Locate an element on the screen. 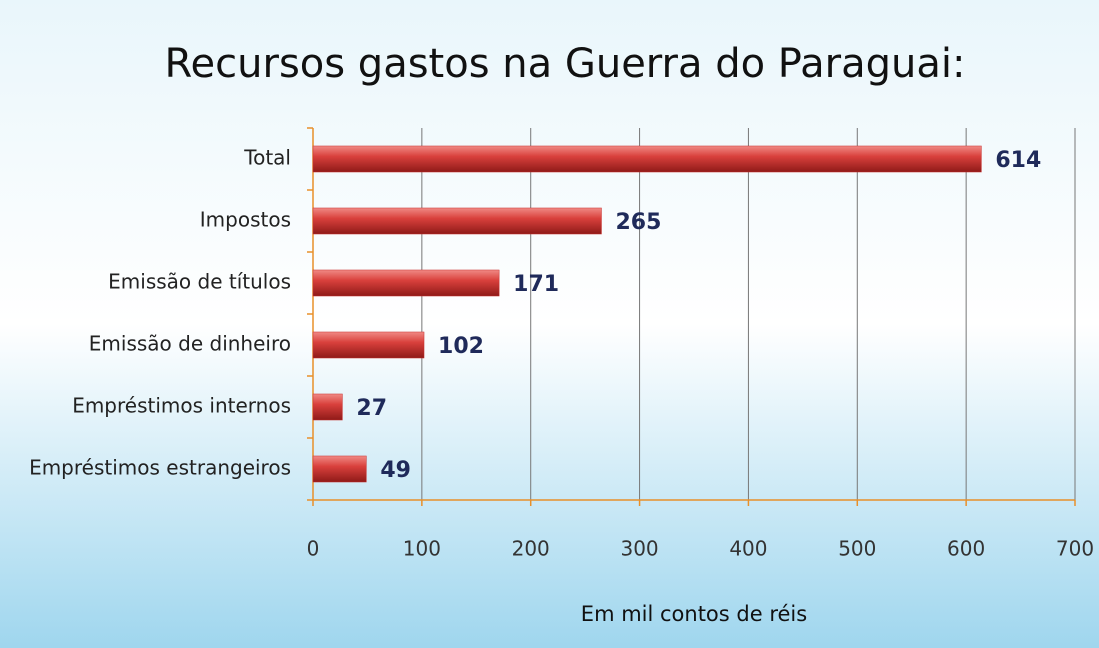 This screenshot has width=1099, height=648. y-tick-label: Impostos is located at coordinates (245, 220).